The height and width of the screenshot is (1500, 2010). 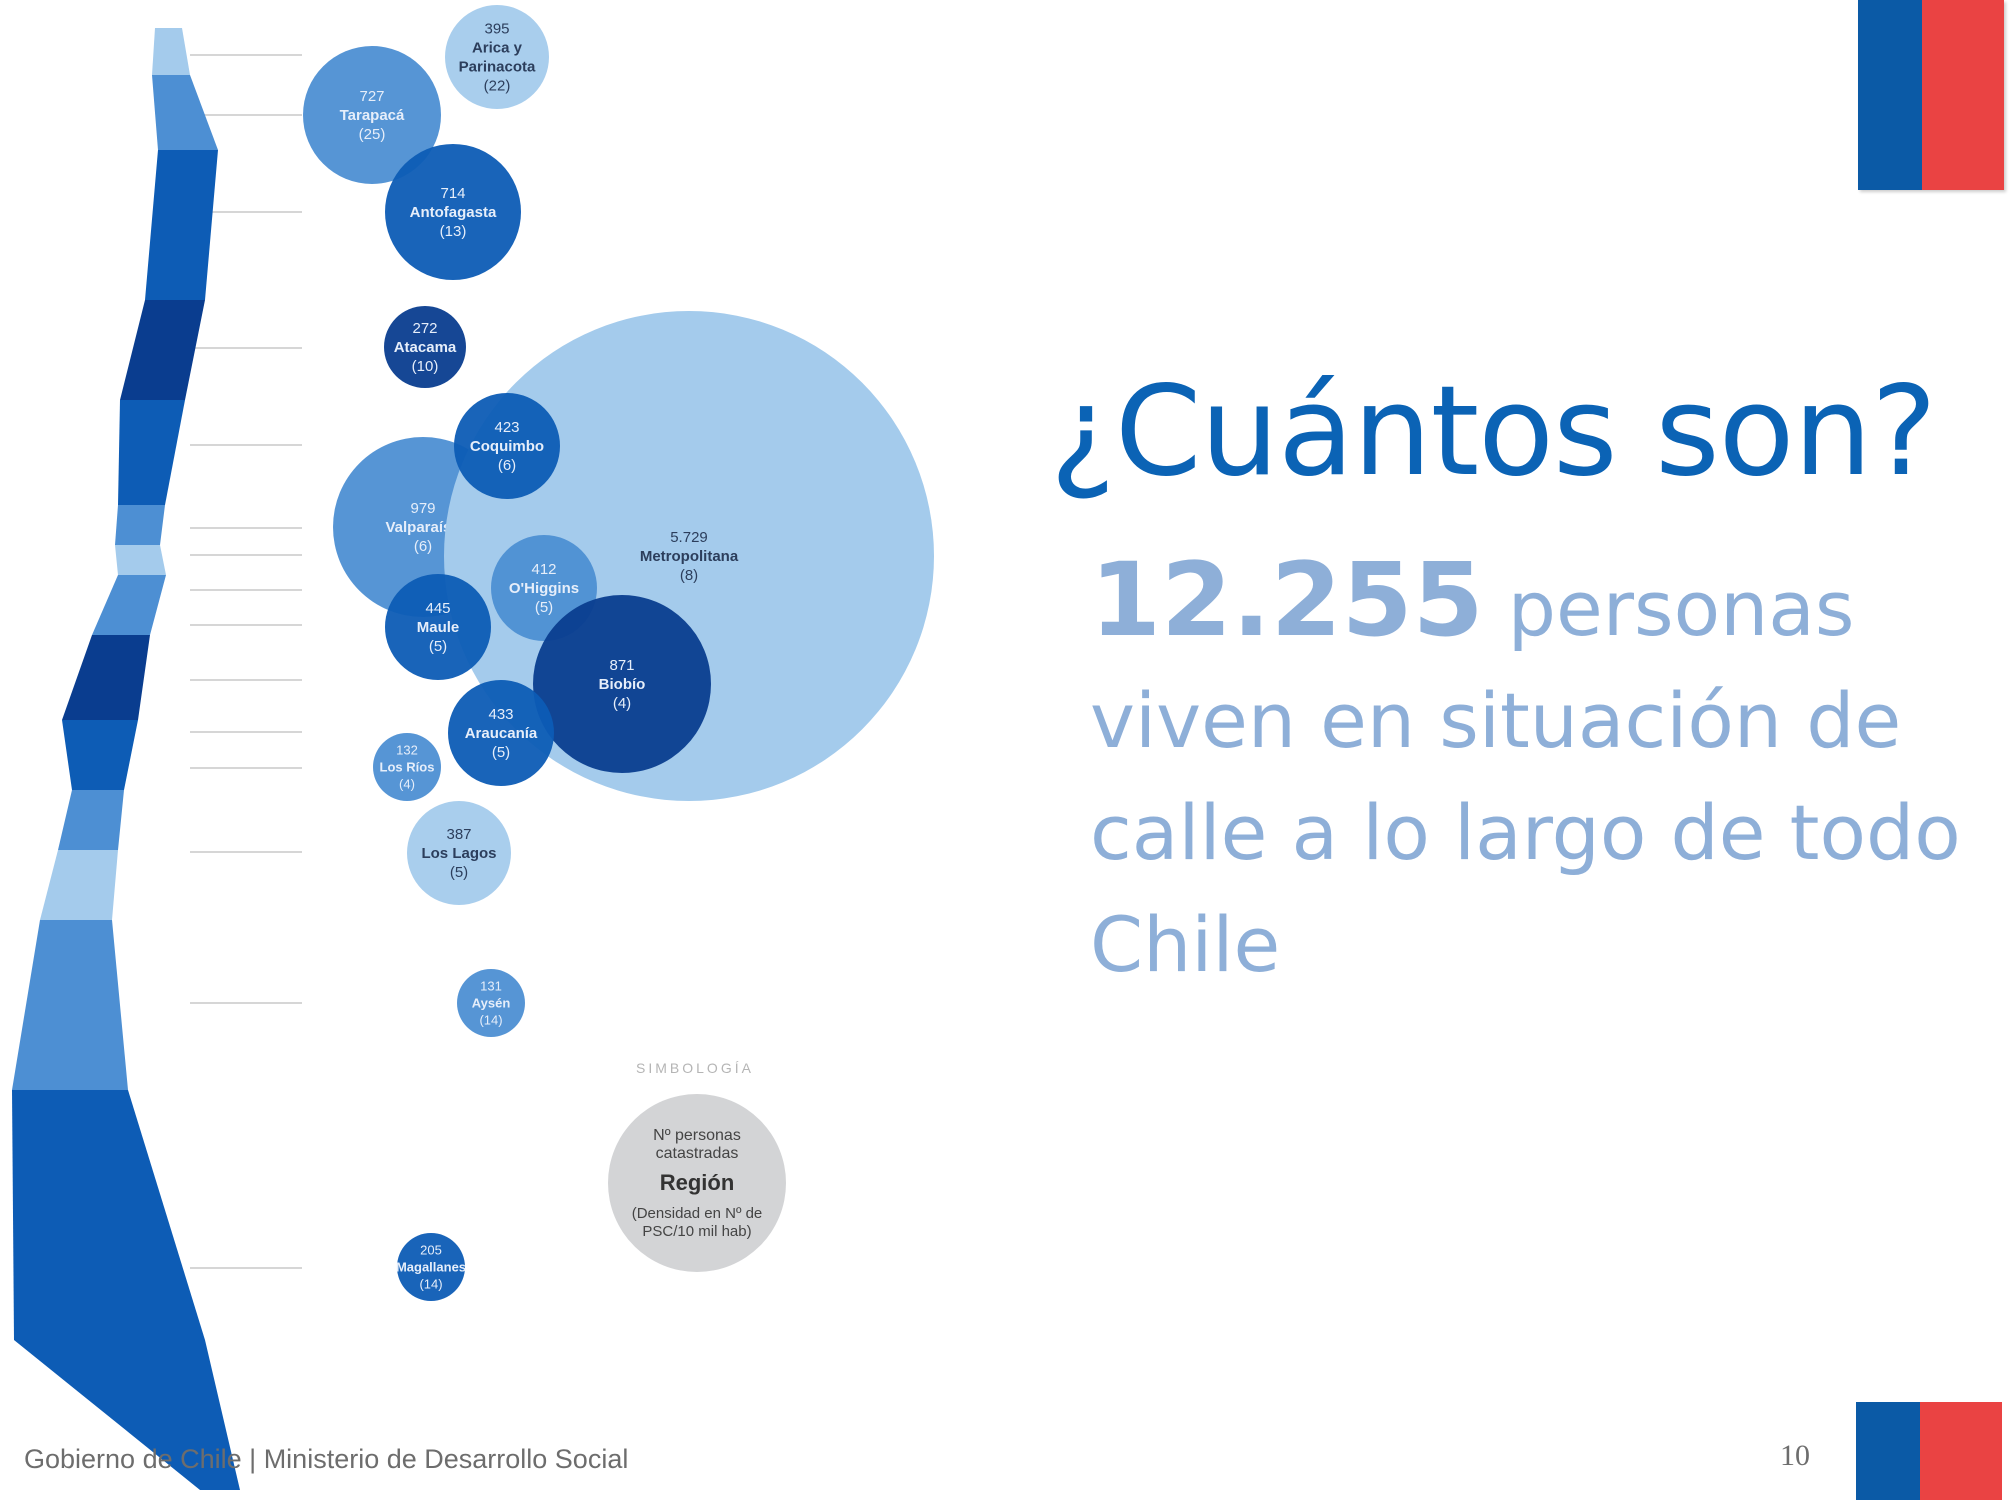 I want to click on region-bubble: 433 Araucanía (5), so click(x=501, y=733).